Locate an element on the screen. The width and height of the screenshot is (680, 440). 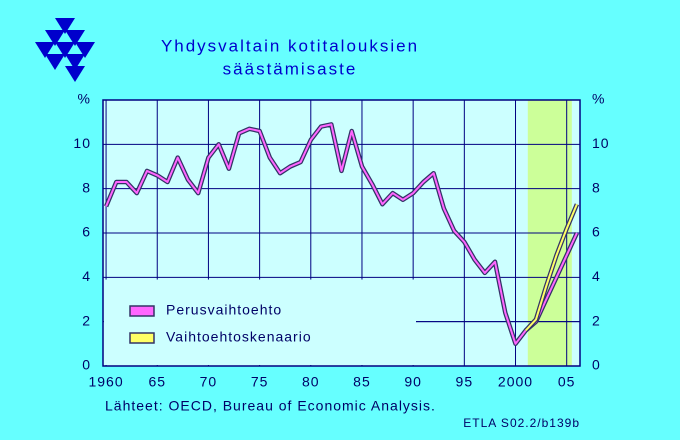
y-tick-label: 8 is located at coordinates (86, 187).